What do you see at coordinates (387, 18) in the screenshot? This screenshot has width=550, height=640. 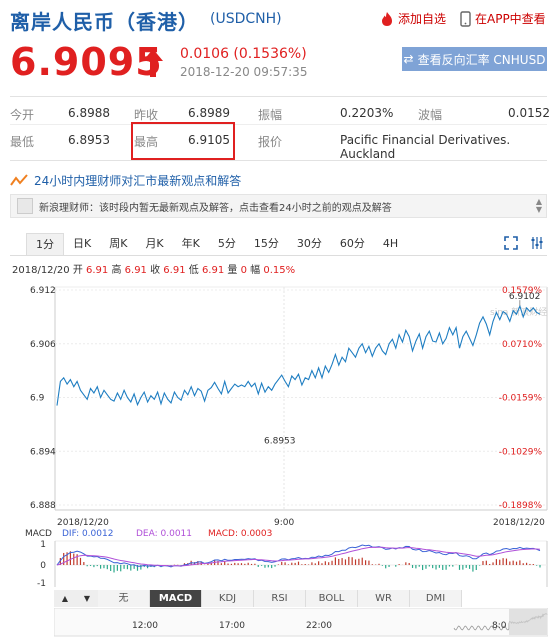 I see `flame-icon` at bounding box center [387, 18].